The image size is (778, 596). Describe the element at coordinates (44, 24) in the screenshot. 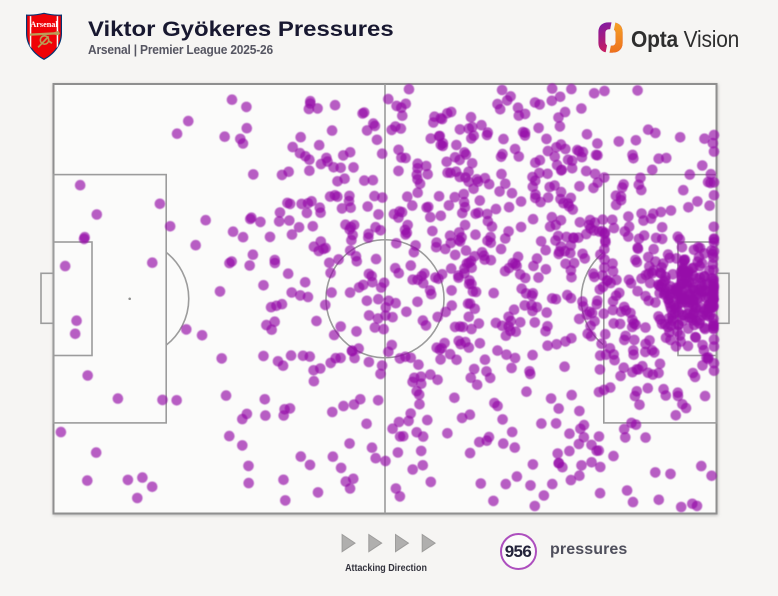

I see `svg-text: Arsenal` at that location.